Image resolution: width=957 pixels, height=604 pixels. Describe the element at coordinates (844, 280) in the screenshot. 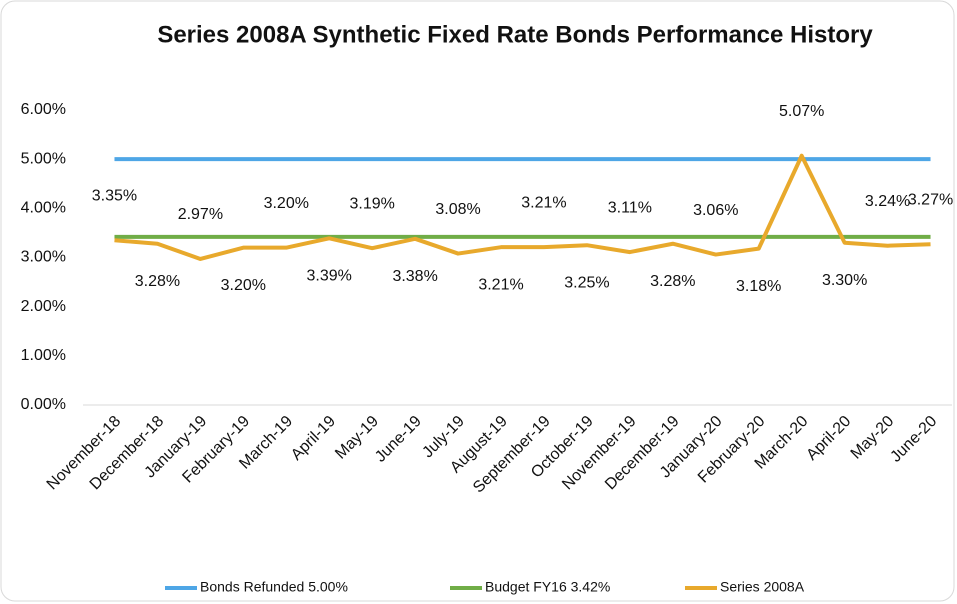

I see `data-label: 3.30%` at that location.